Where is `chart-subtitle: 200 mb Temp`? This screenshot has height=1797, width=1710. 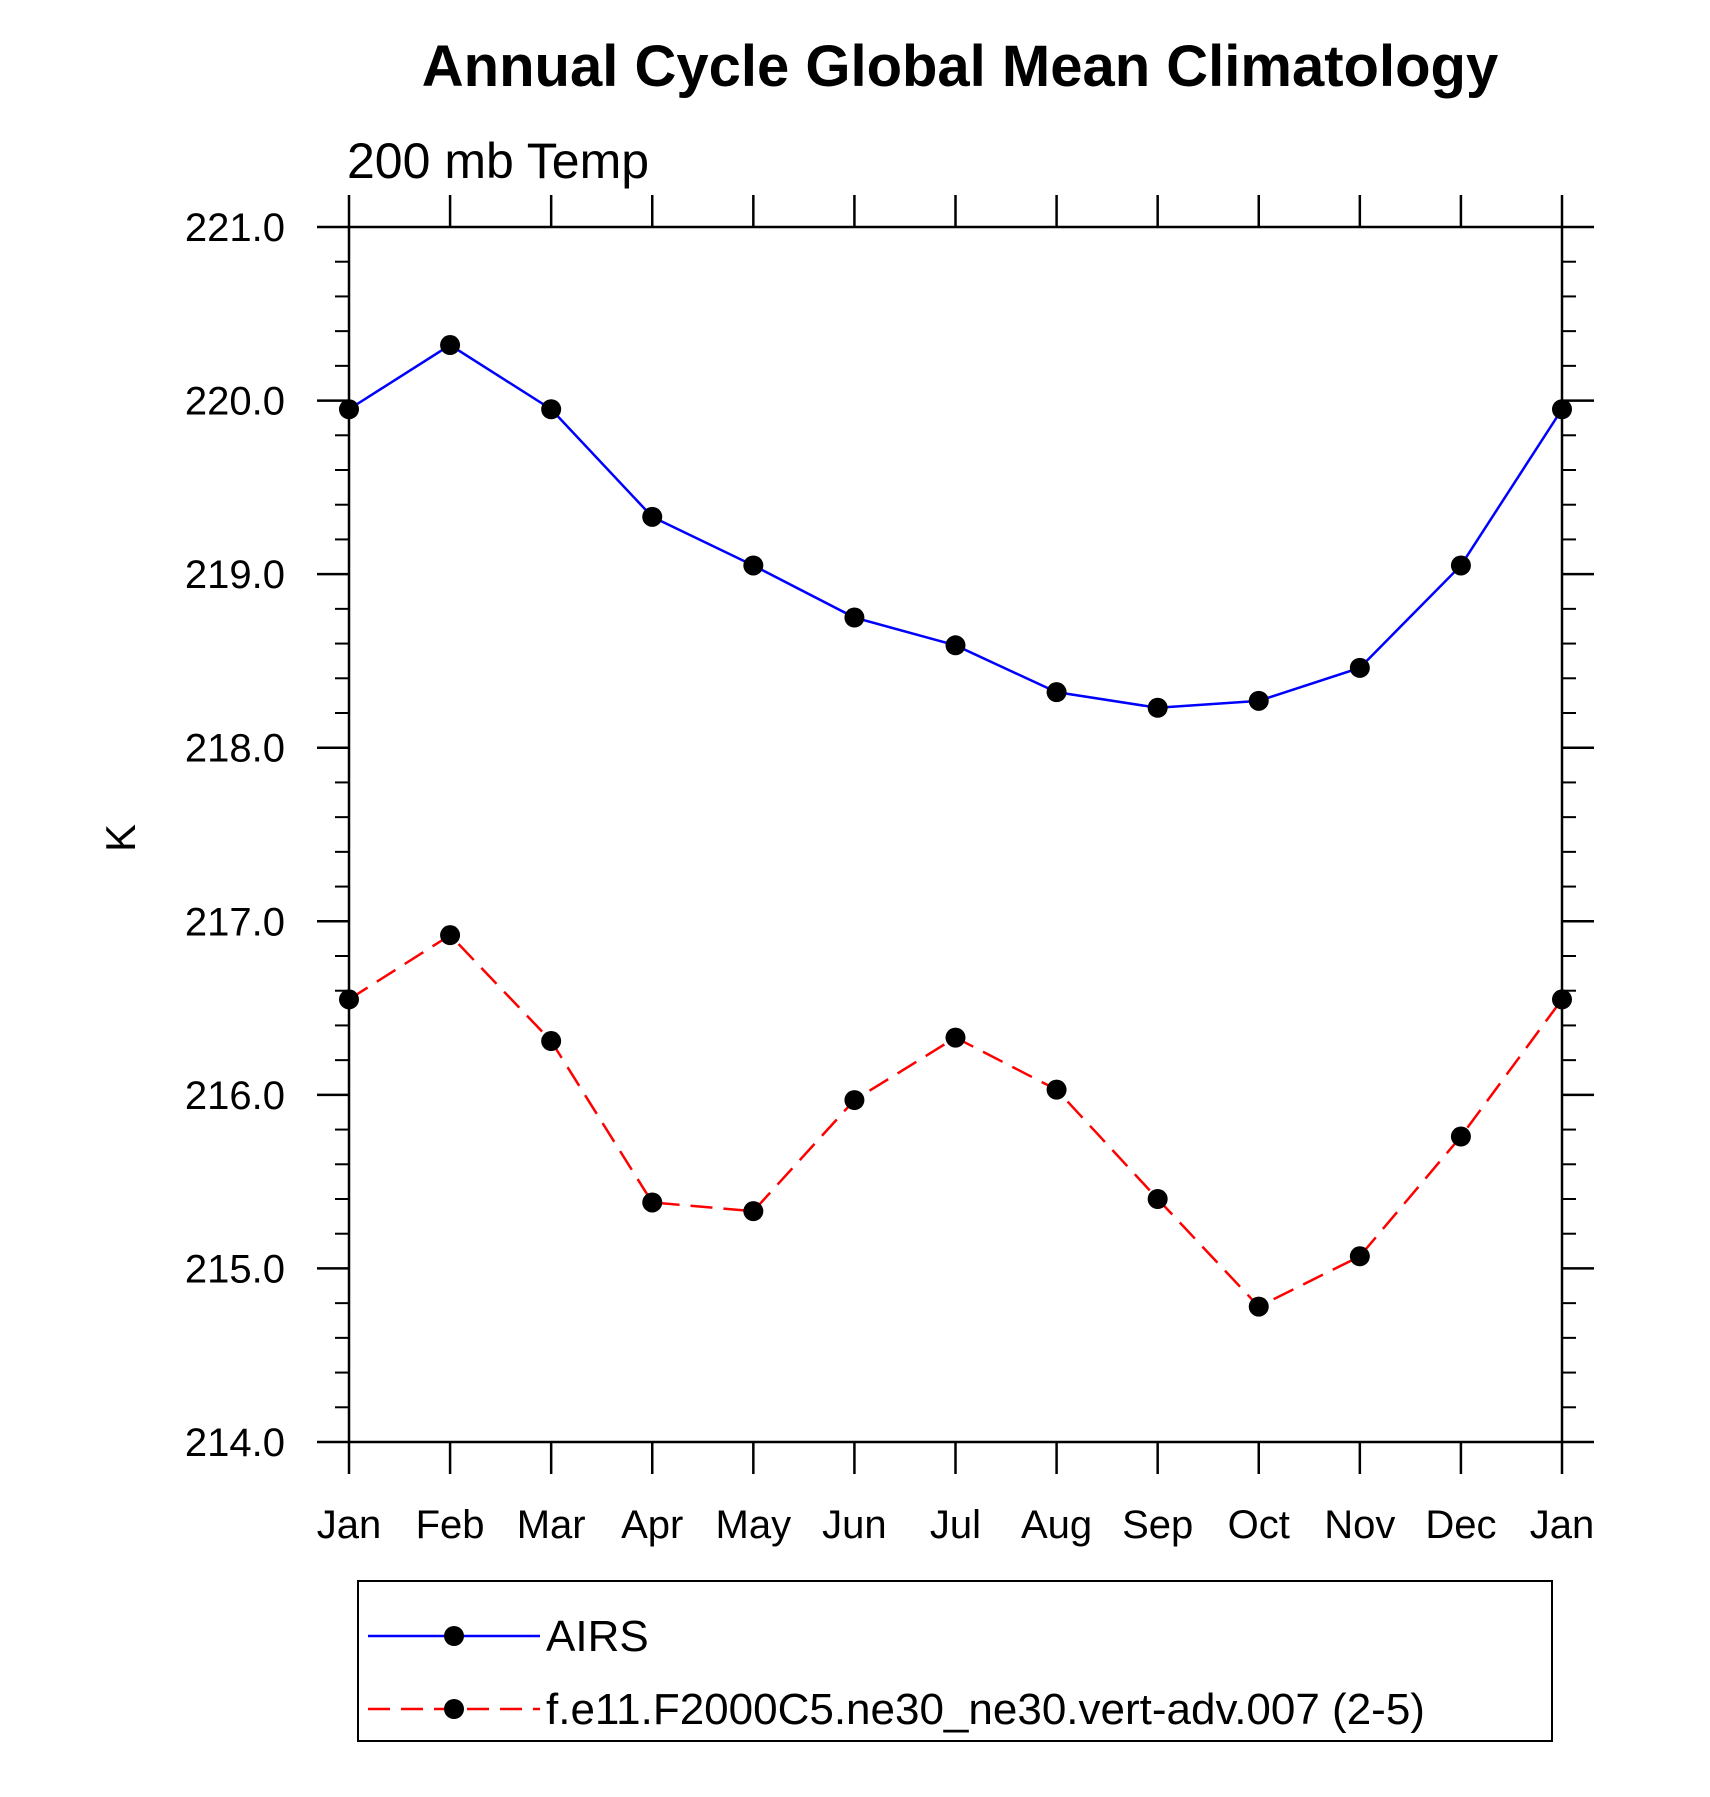
chart-subtitle: 200 mb Temp is located at coordinates (498, 161).